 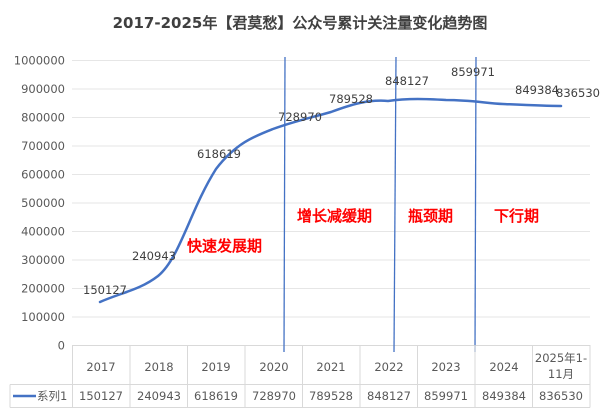 I want to click on data-label: 848127, so click(x=407, y=81).